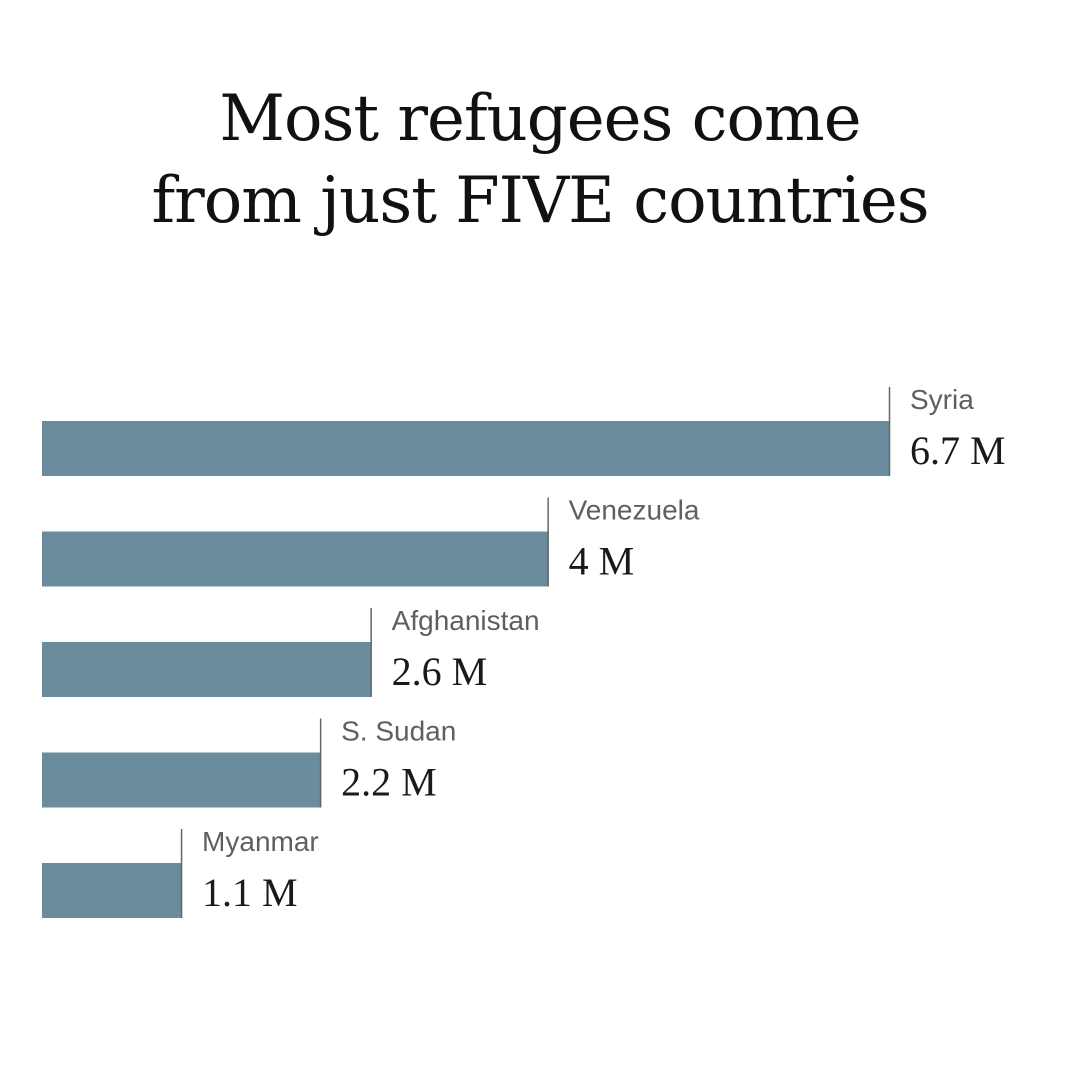  Describe the element at coordinates (634, 510) in the screenshot. I see `category-label: Venezuela` at that location.